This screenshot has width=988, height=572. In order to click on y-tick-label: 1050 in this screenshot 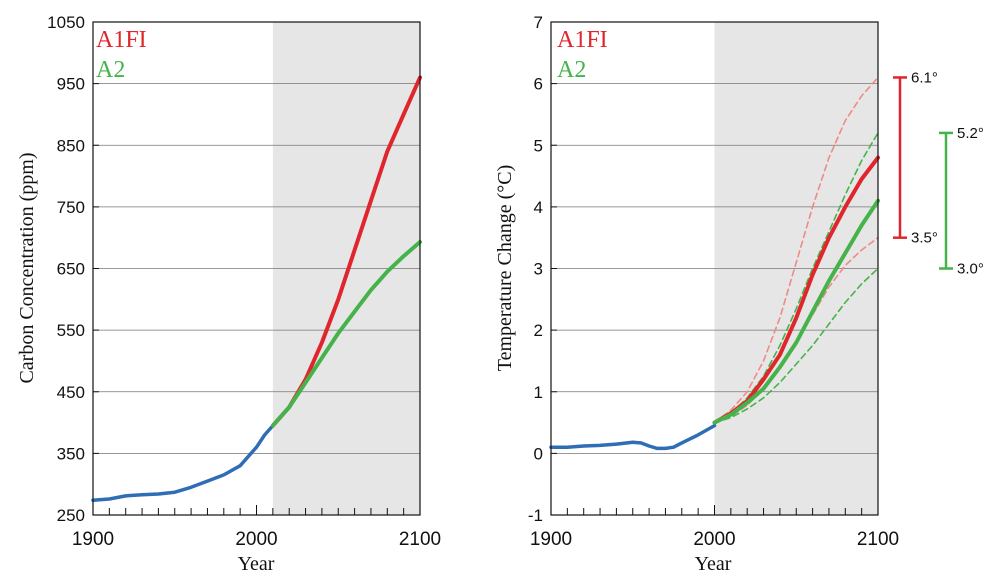, I will do `click(66, 22)`.